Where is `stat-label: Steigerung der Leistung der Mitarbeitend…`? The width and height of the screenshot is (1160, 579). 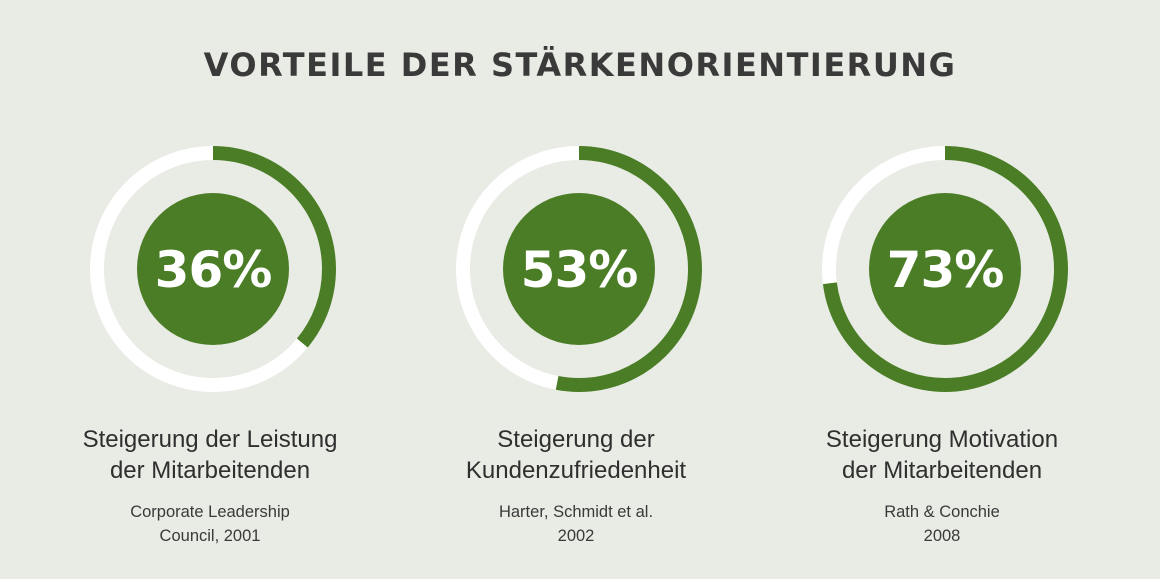
stat-label: Steigerung der Leistung der Mitarbeitend… is located at coordinates (210, 455).